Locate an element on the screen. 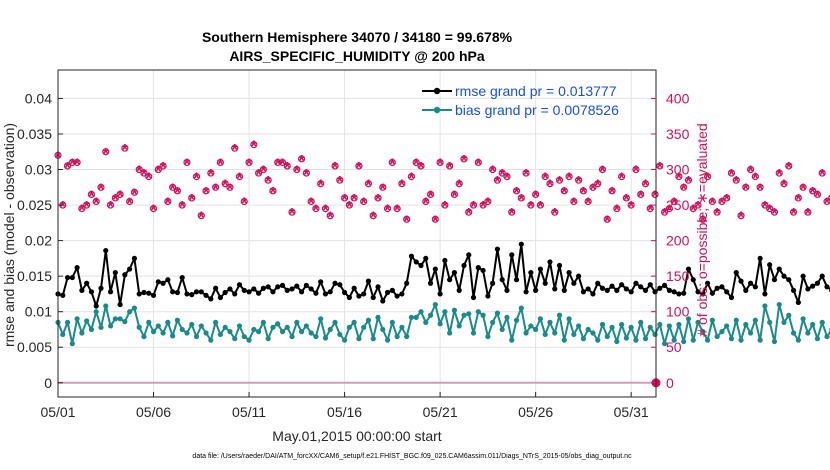 This screenshot has height=470, width=830. x-axis-ticks: 05/01 05/06 05/11 05/16 05/21 05/26 05/31 is located at coordinates (344, 406).